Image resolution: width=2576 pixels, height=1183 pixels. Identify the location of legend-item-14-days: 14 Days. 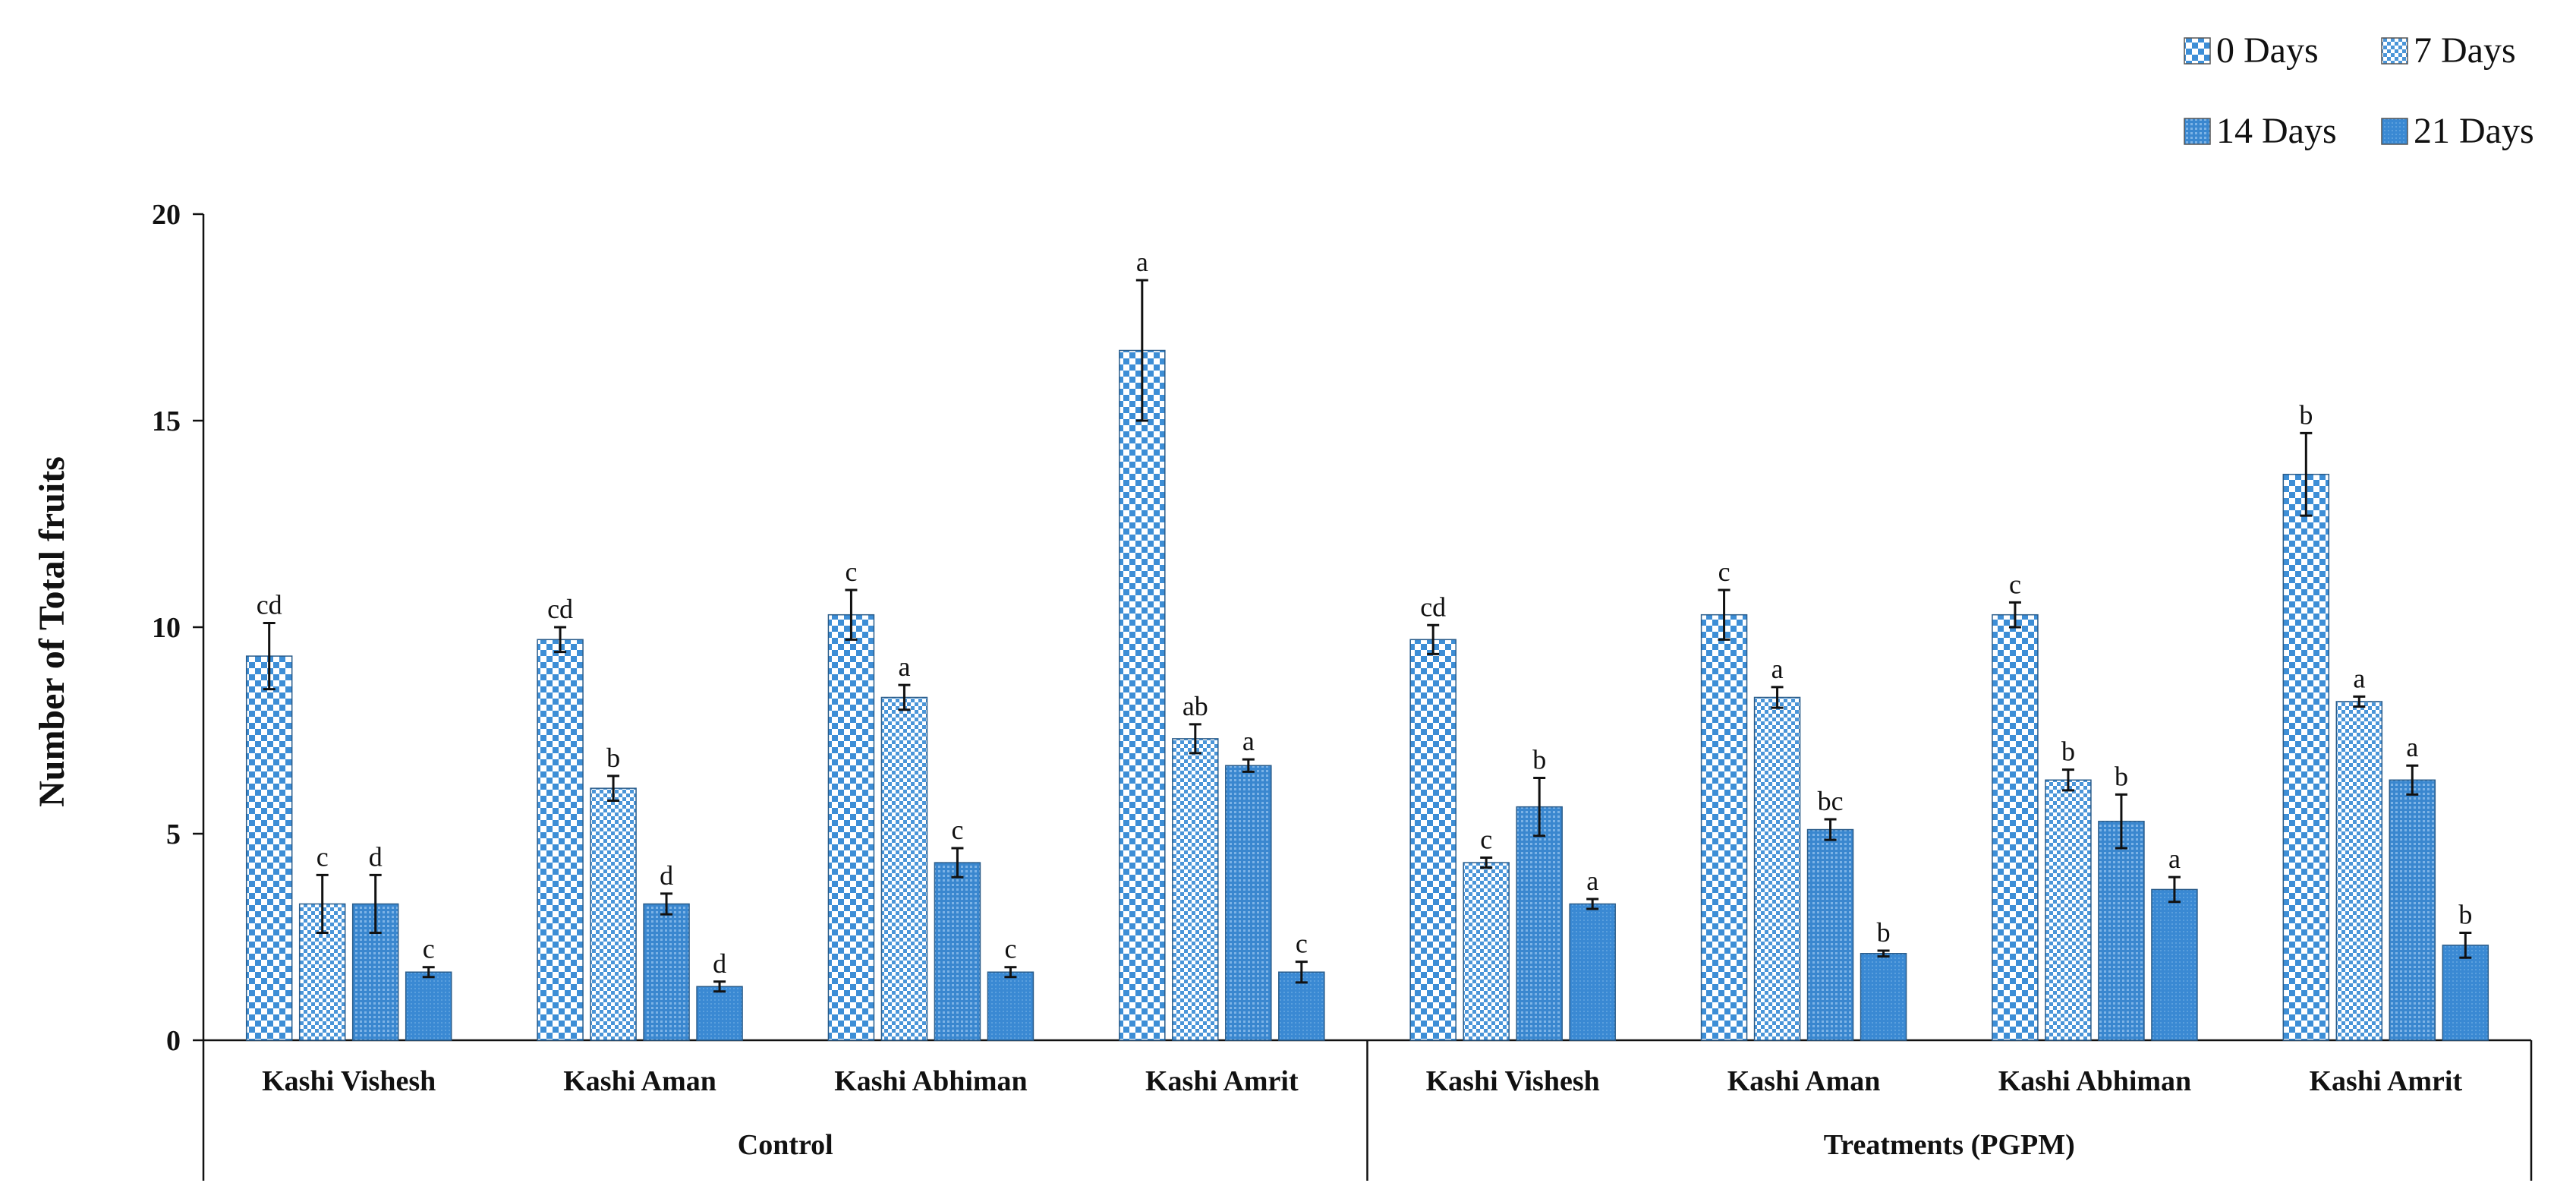
(2260, 131).